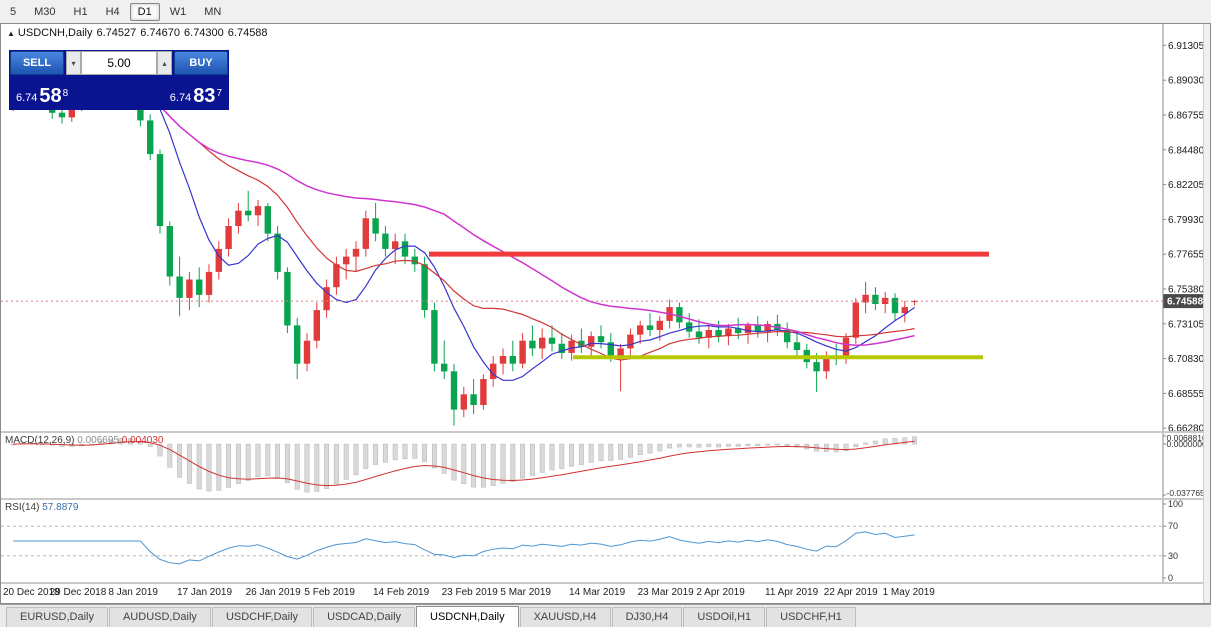 The image size is (1211, 627). Describe the element at coordinates (159, 617) in the screenshot. I see `chart-tab-AUDUSD-Daily: AUDUSD,Daily` at that location.